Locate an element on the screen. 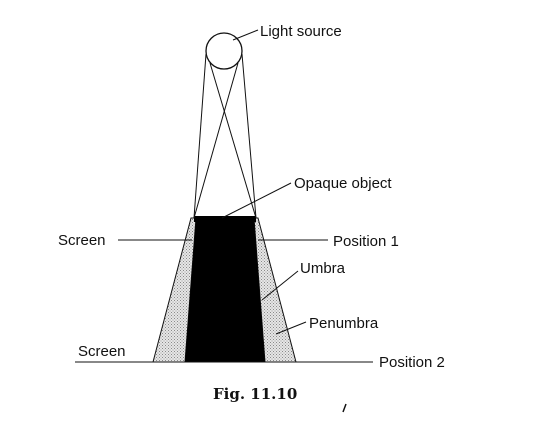  penumbra-leader is located at coordinates (291, 328).